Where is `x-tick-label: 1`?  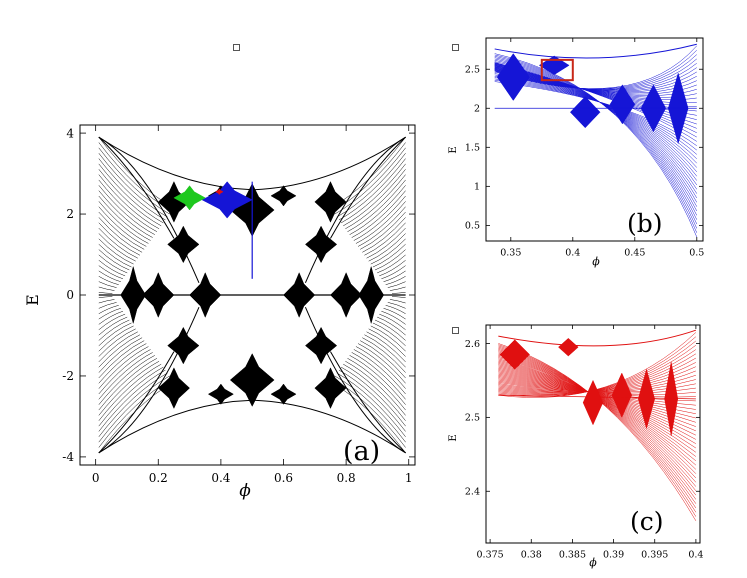
x-tick-label: 1 is located at coordinates (409, 478).